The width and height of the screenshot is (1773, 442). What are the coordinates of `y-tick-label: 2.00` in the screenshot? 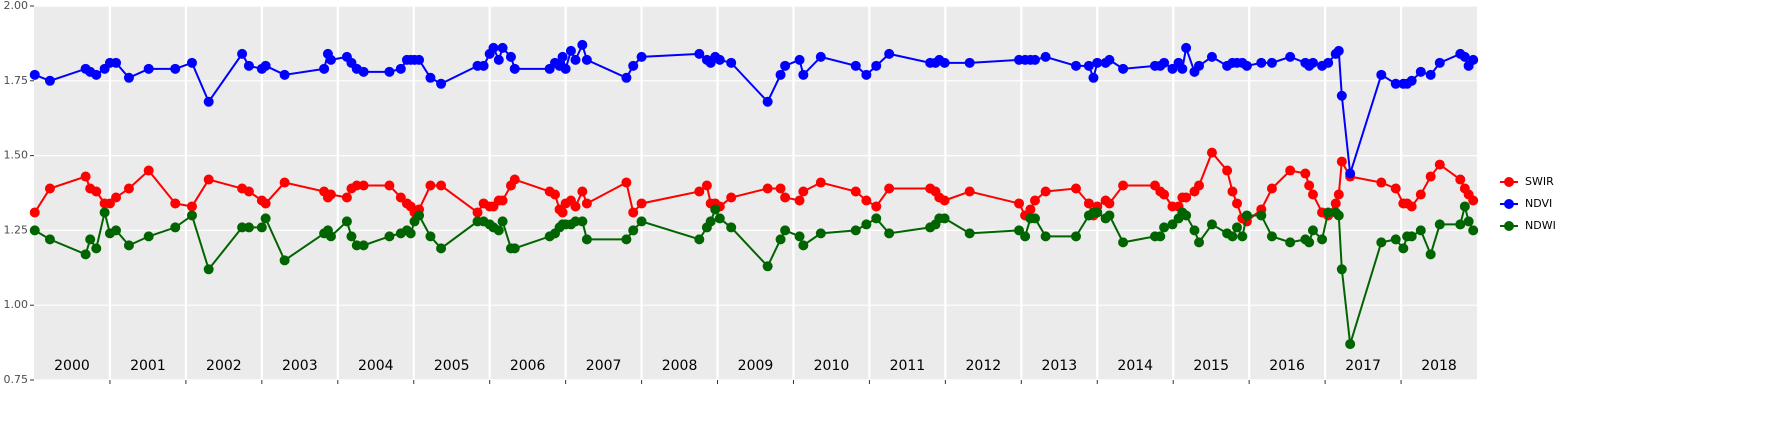 It's located at (16, 6).